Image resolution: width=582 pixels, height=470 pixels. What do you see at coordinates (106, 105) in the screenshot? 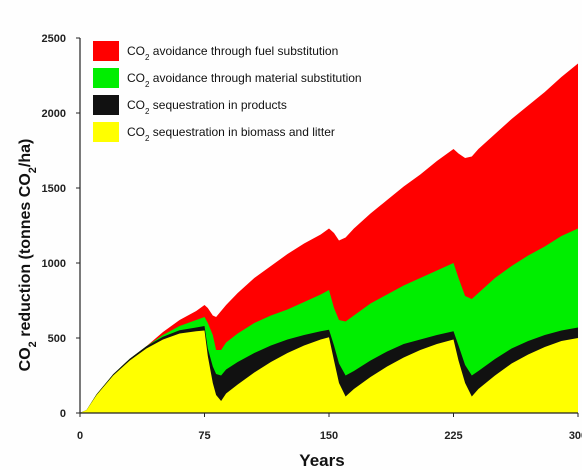
I see `legend-swatch-co2-sequestration-in-products` at bounding box center [106, 105].